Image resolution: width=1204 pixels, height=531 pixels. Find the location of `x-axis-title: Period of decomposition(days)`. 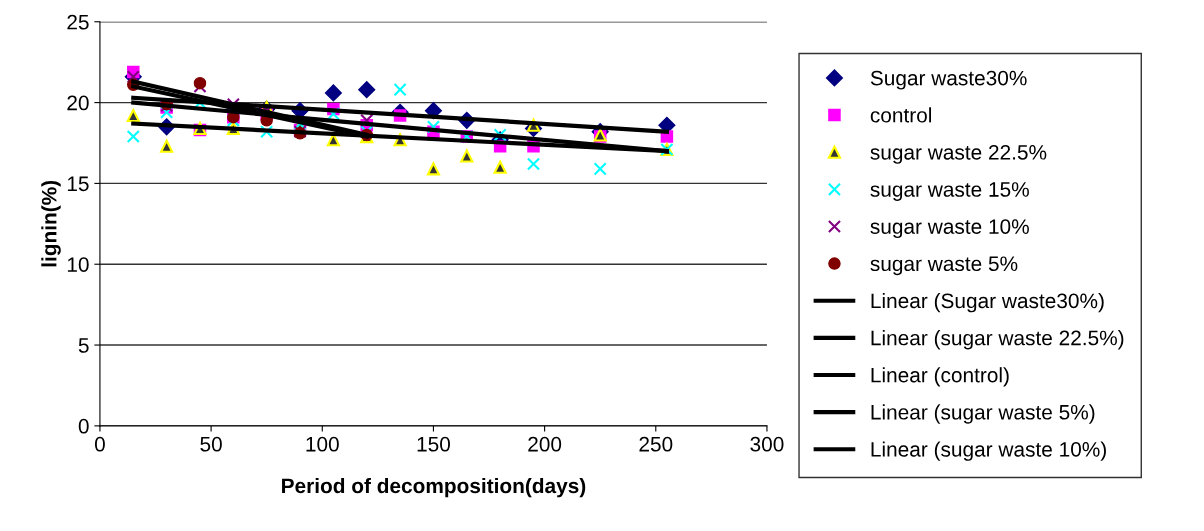

x-axis-title: Period of decomposition(days) is located at coordinates (434, 487).